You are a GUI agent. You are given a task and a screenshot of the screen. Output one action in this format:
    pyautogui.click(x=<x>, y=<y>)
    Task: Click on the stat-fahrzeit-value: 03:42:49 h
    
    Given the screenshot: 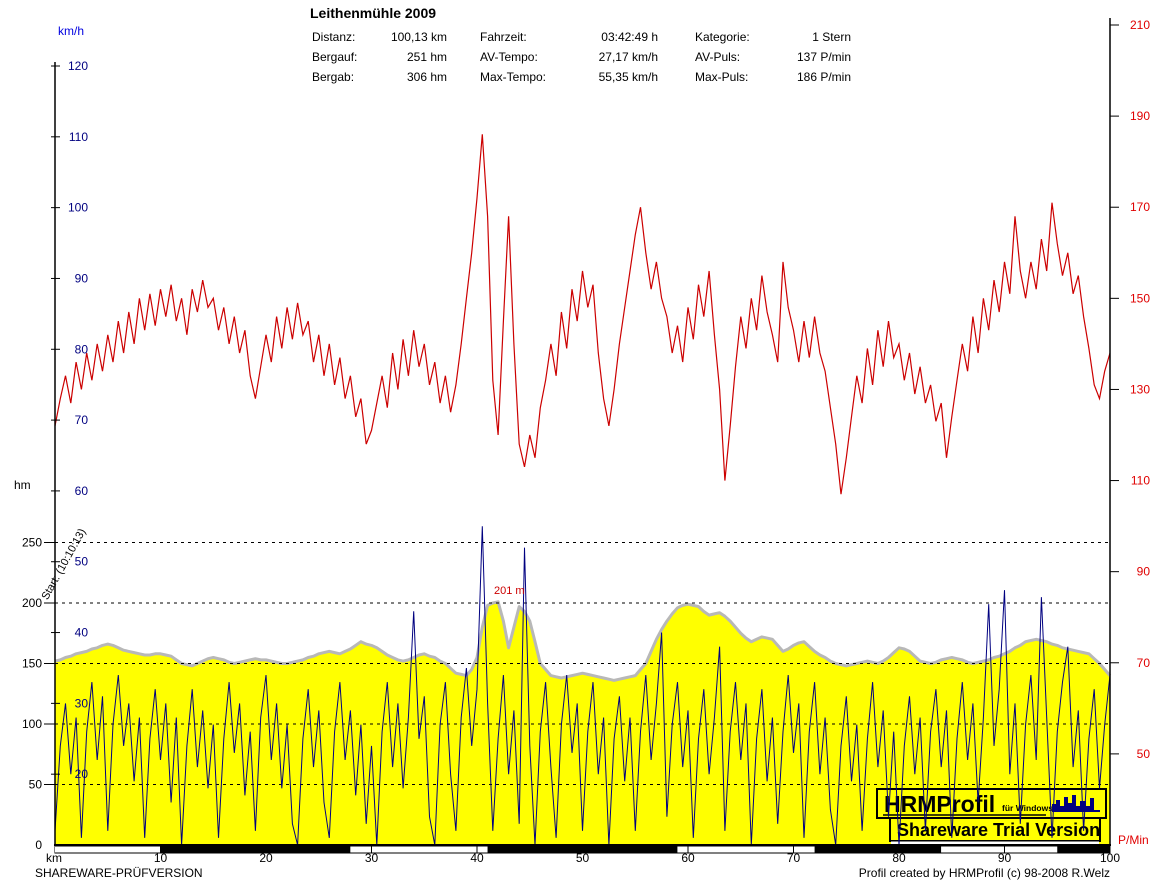 What is the action you would take?
    pyautogui.click(x=629, y=37)
    